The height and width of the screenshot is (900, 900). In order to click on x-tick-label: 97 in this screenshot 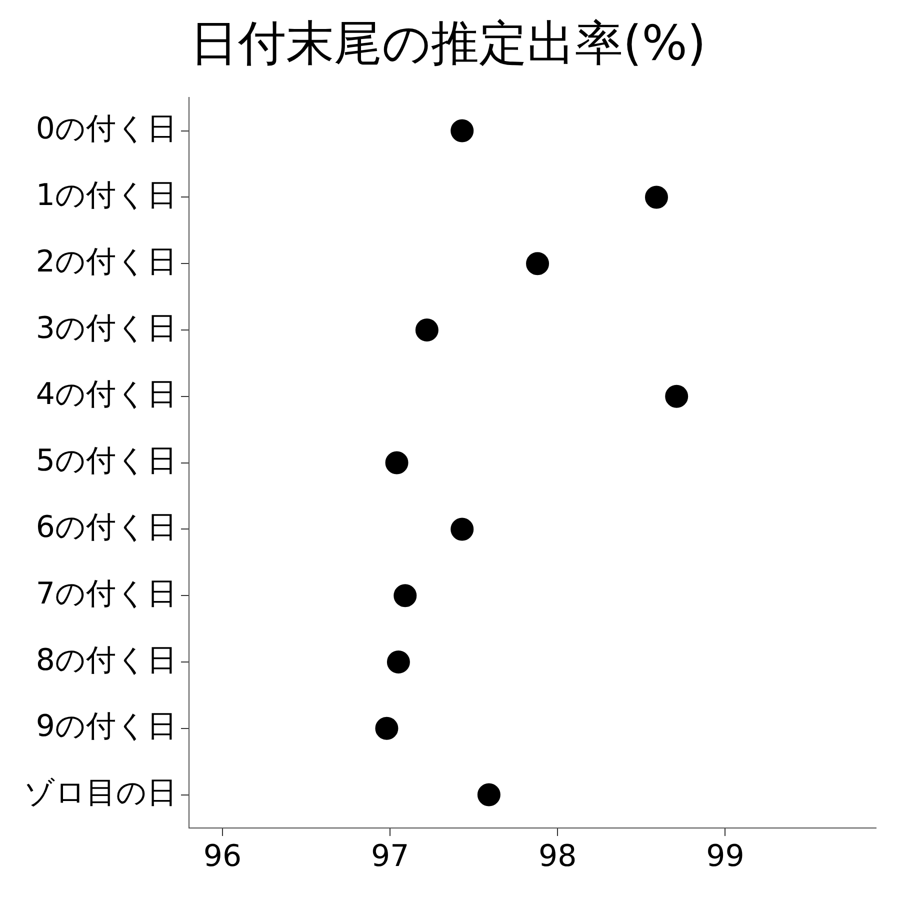, I will do `click(390, 856)`.